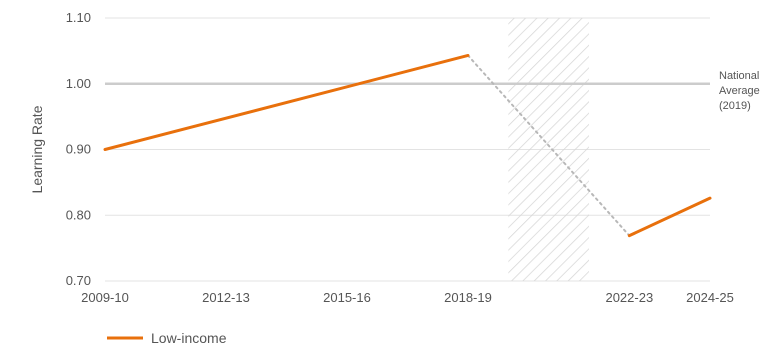  I want to click on legend: Low-income, so click(167, 338).